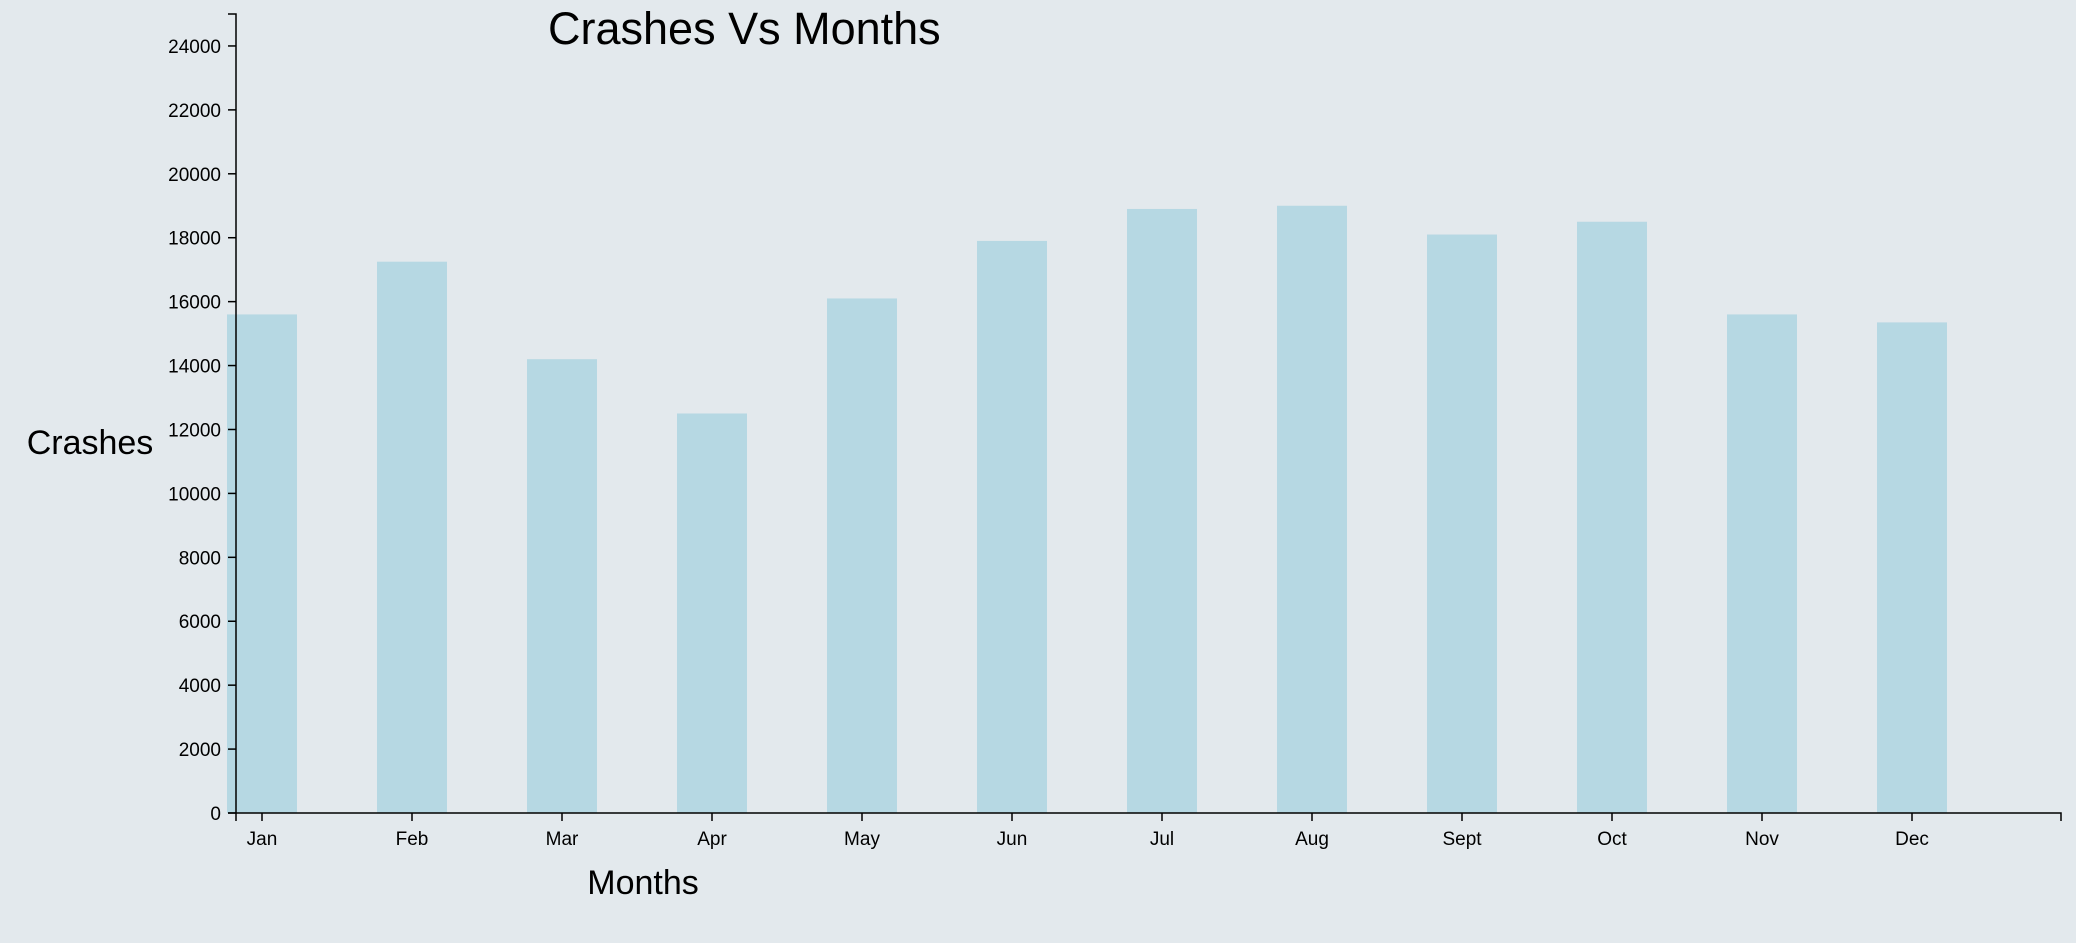 The width and height of the screenshot is (2076, 943). Describe the element at coordinates (90, 443) in the screenshot. I see `y-axis-title: Crashes` at that location.